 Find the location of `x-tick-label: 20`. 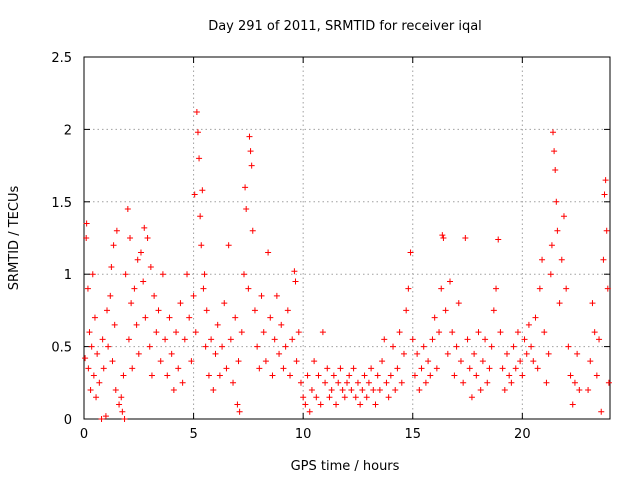

x-tick-label: 20 is located at coordinates (522, 434).